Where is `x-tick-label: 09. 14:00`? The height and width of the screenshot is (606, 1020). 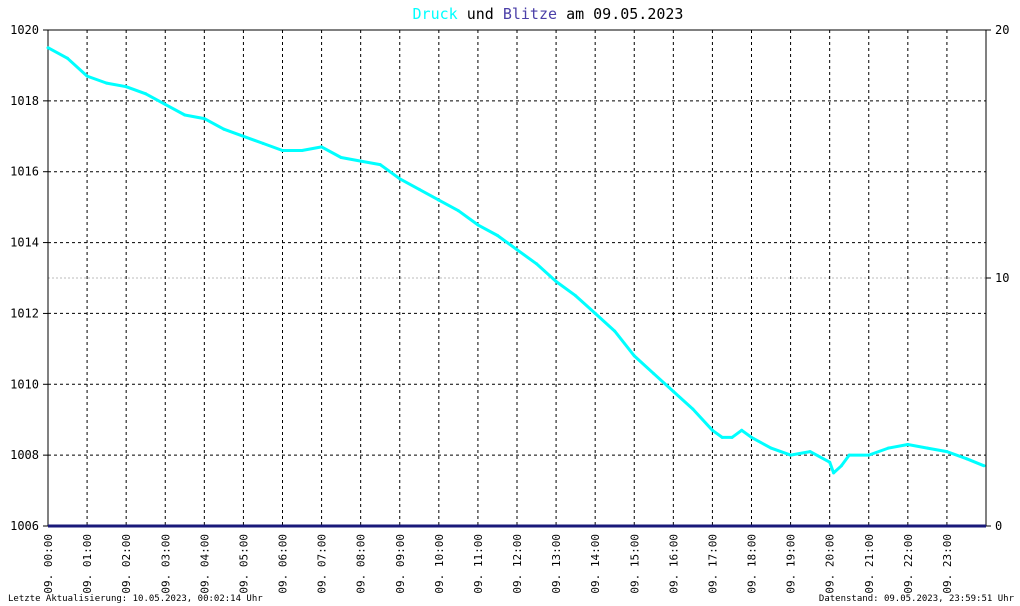 x-tick-label: 09. 14:00 is located at coordinates (595, 564).